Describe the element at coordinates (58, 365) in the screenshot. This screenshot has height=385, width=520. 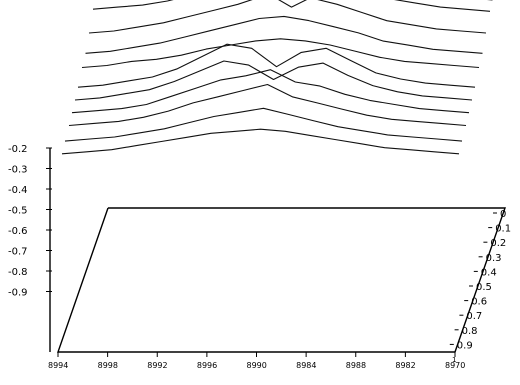
I see `x-tick-label-0: 8994` at that location.